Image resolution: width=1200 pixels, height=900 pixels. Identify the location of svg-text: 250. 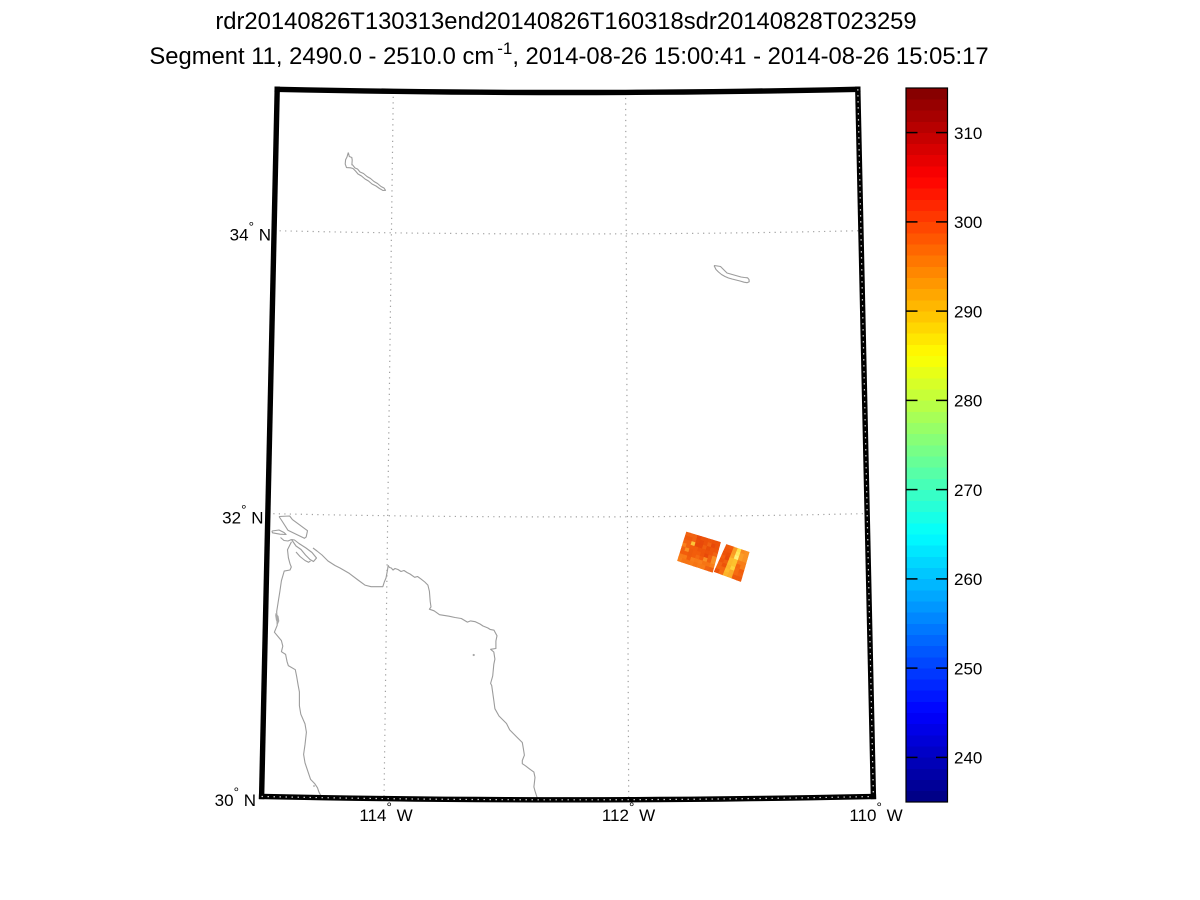
(968, 668).